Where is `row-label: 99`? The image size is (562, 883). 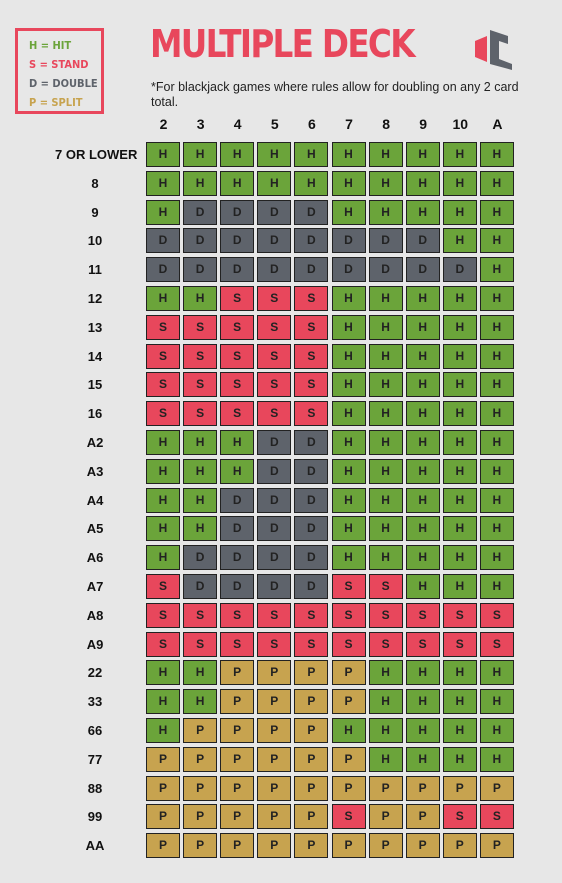 row-label: 99 is located at coordinates (95, 817).